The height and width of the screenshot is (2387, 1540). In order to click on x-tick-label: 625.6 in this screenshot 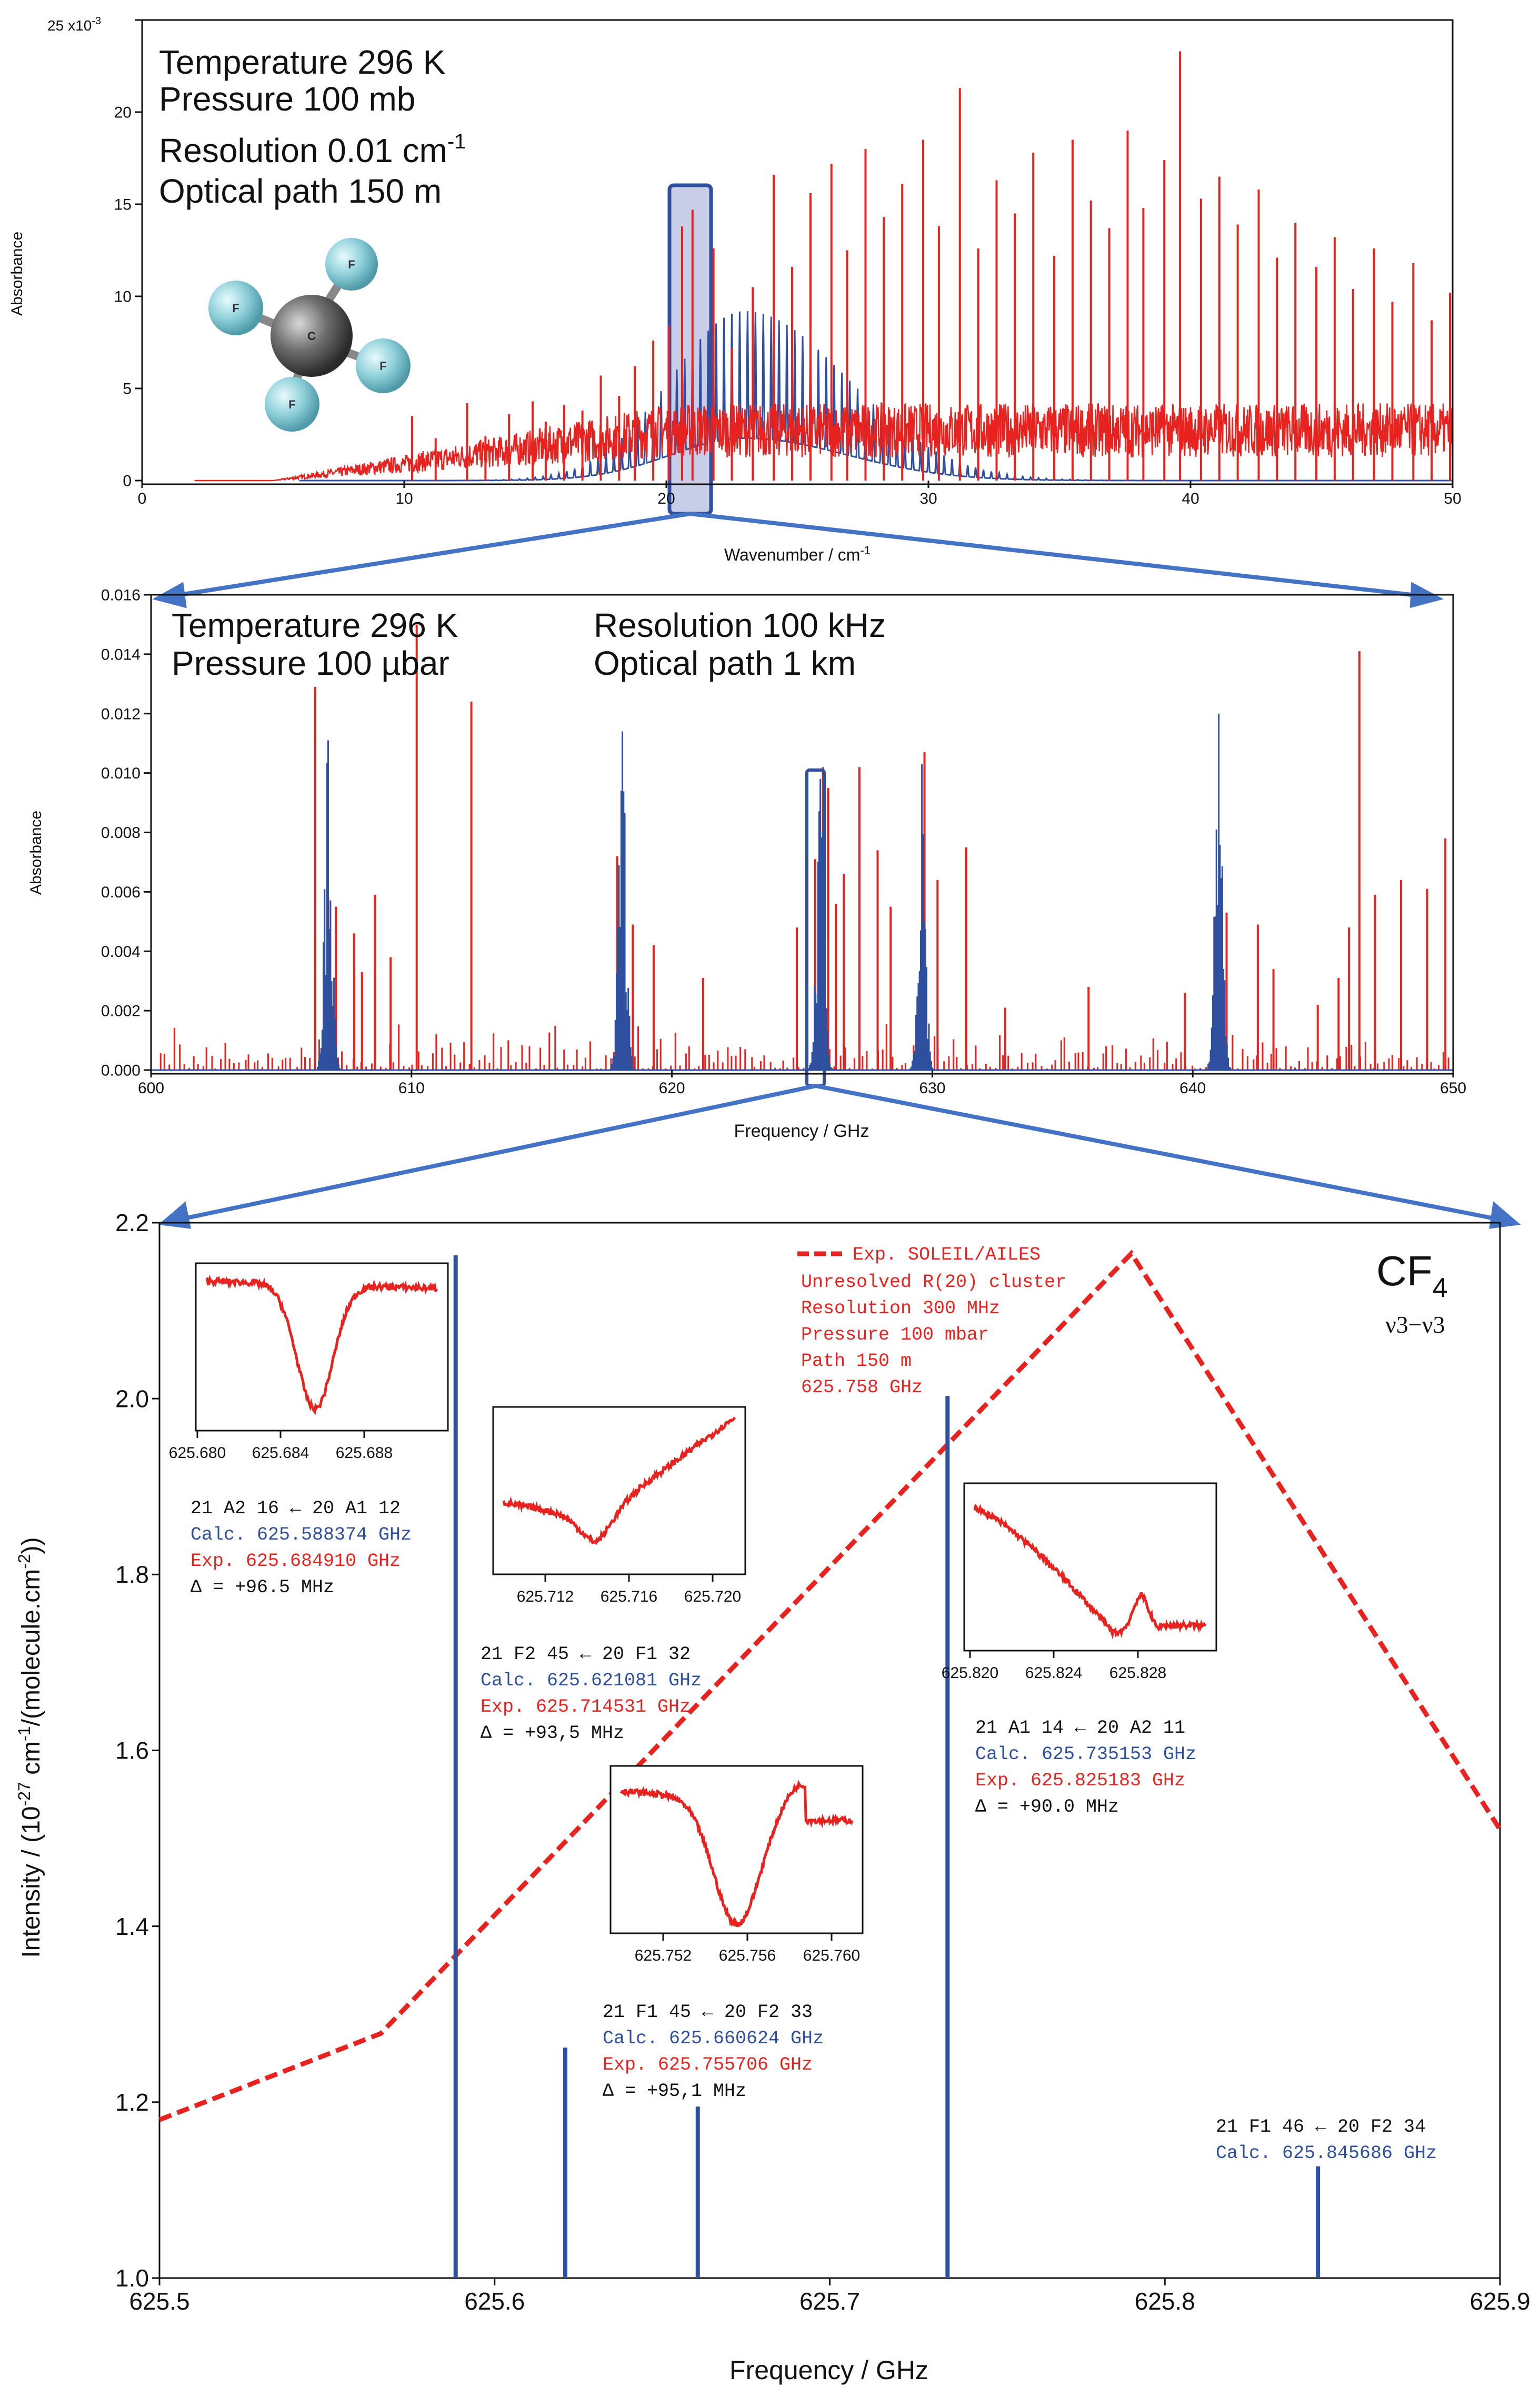, I will do `click(494, 2301)`.